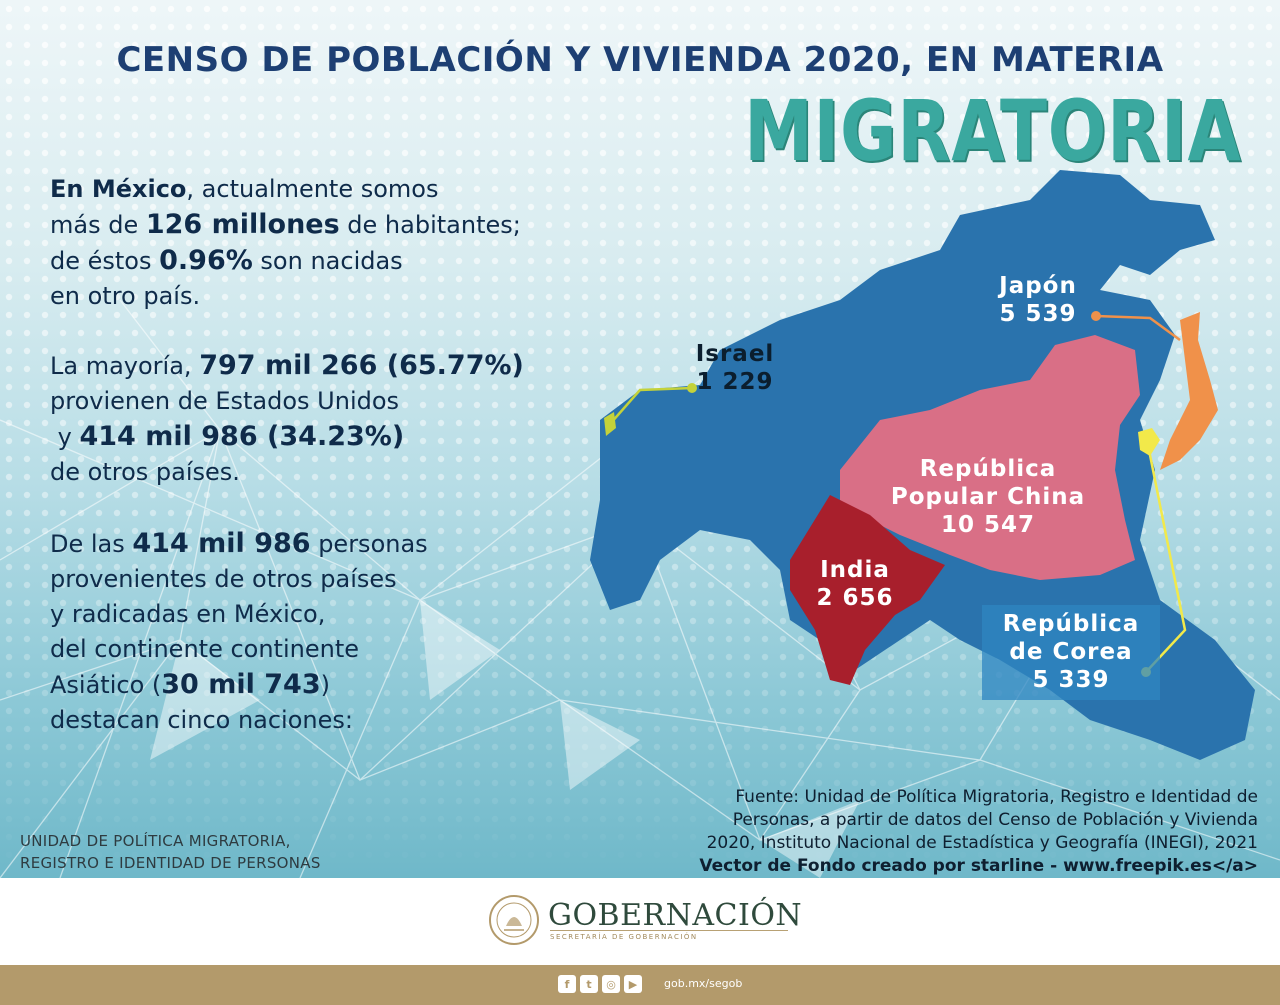  Describe the element at coordinates (327, 261) in the screenshot. I see `text-span: son nacidas` at that location.